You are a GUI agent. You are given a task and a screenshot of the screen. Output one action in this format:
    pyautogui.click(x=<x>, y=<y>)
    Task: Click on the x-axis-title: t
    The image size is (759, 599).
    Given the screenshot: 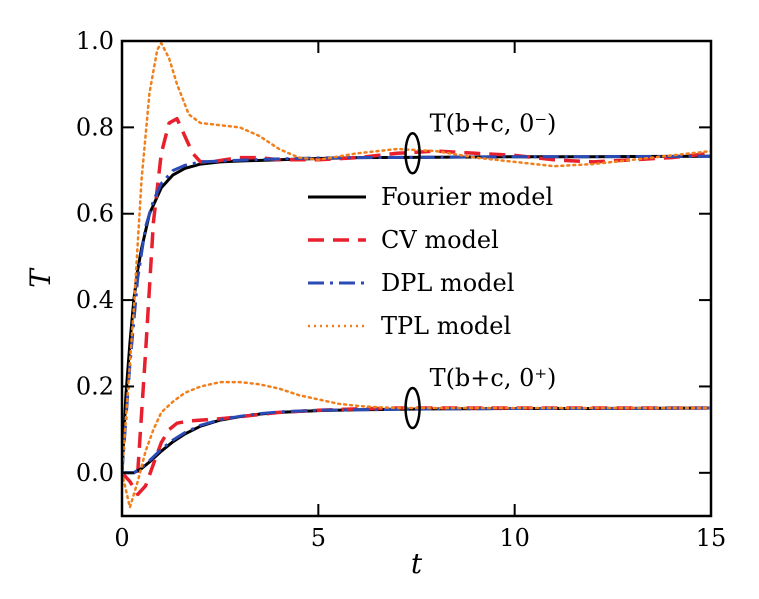 What is the action you would take?
    pyautogui.click(x=417, y=563)
    